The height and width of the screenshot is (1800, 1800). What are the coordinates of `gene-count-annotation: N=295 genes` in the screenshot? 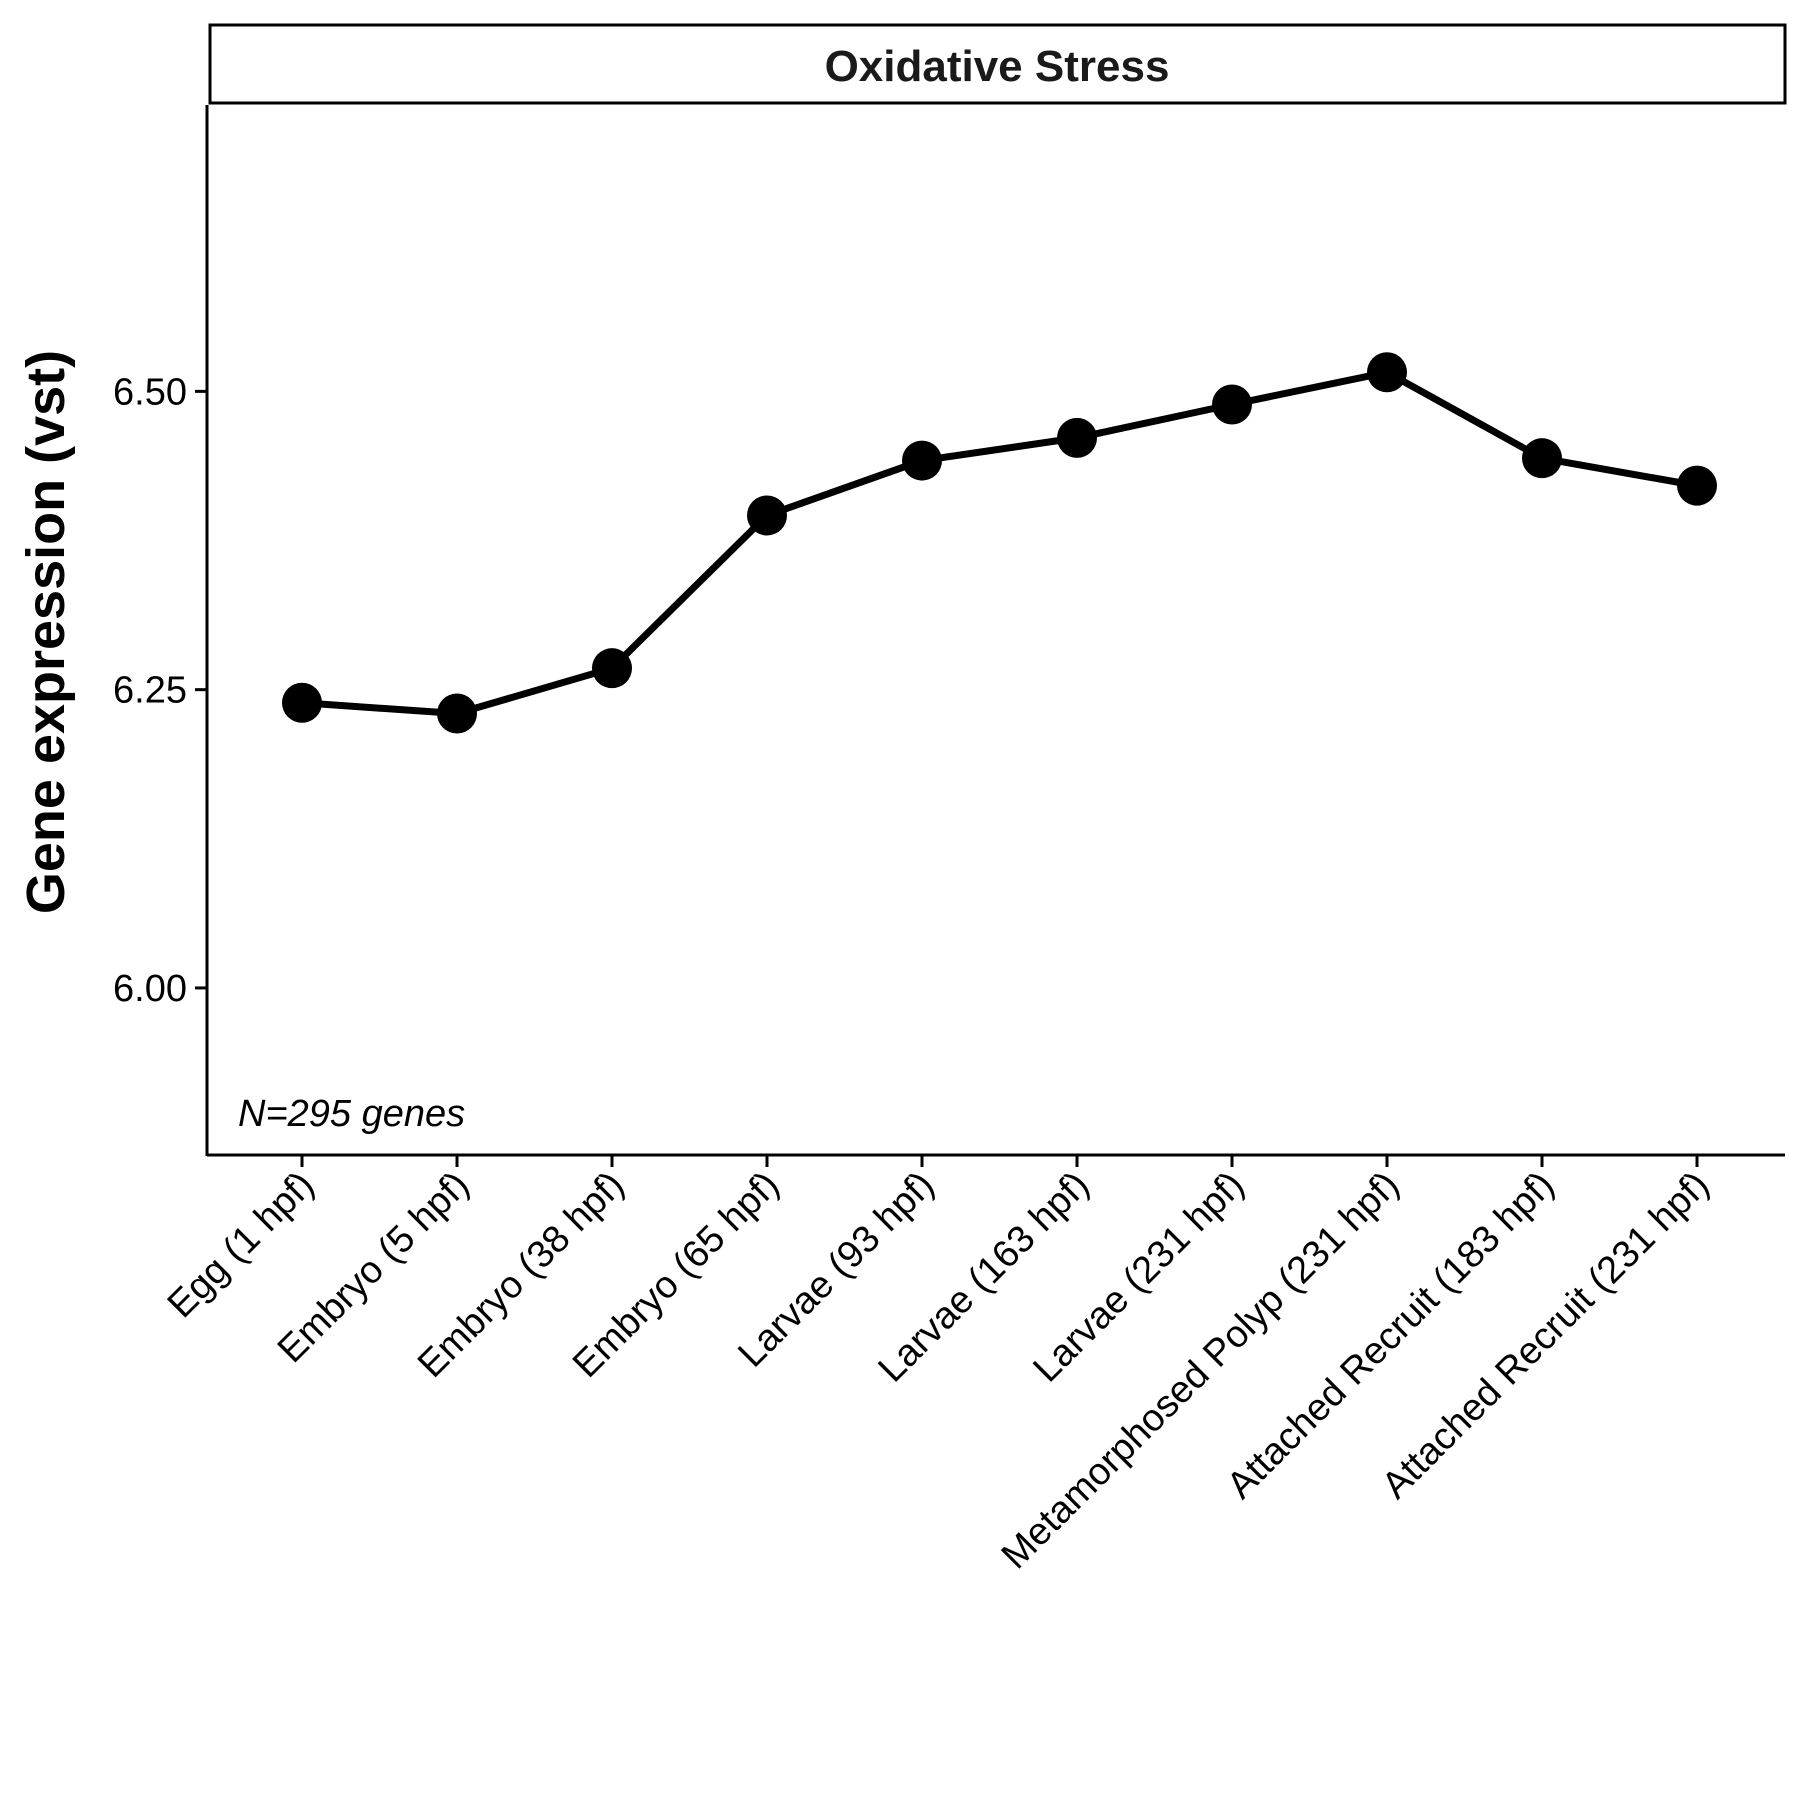 It's located at (351, 1114).